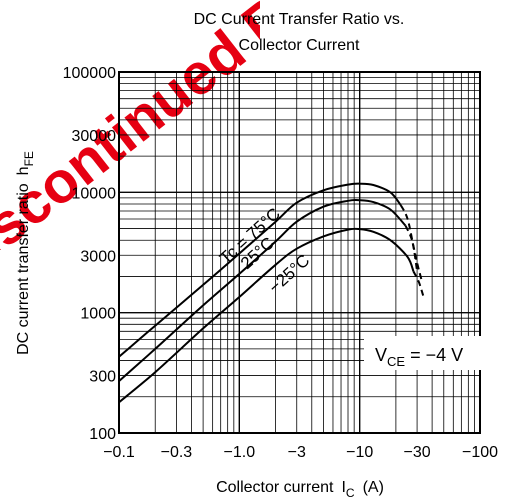 The height and width of the screenshot is (500, 521). Describe the element at coordinates (29, 158) in the screenshot. I see `y-axis-label-sub: FE` at that location.